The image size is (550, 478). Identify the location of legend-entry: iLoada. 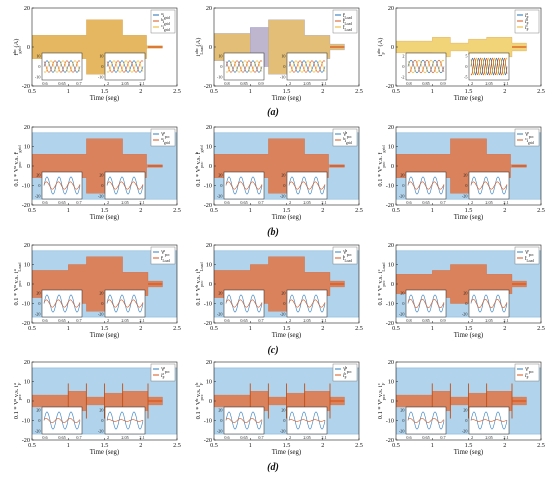
(347, 16).